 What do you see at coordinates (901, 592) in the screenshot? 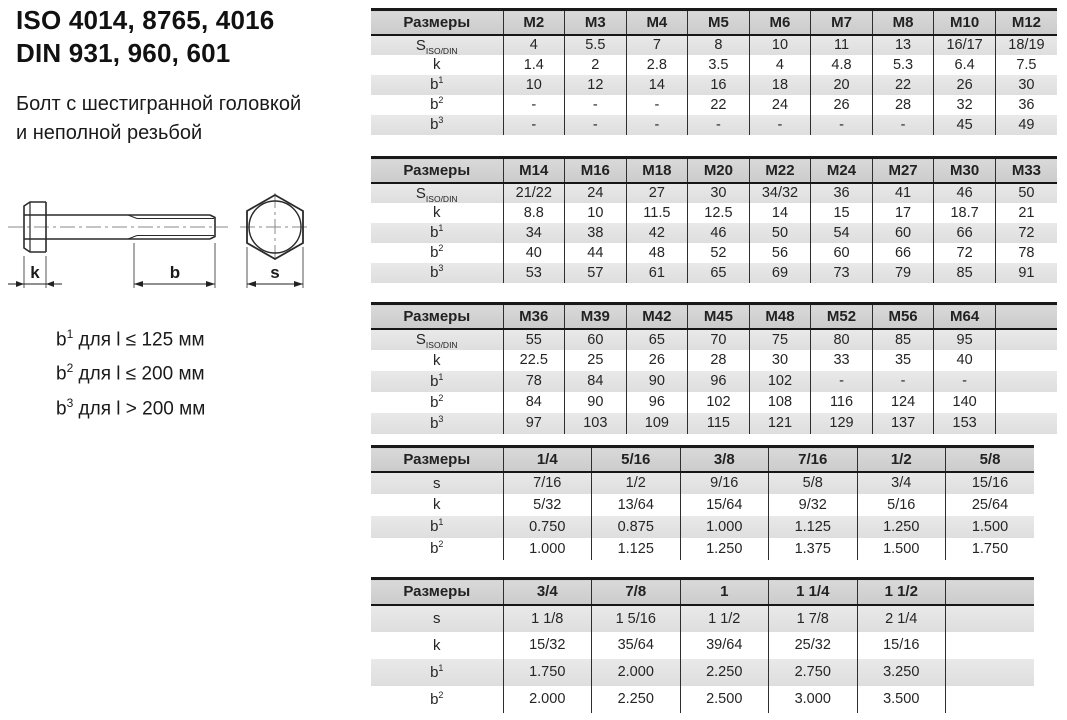
I see `size-header-cell: 1 1/2` at bounding box center [901, 592].